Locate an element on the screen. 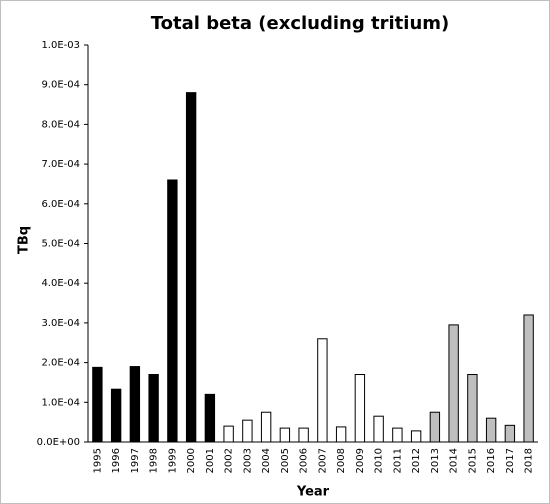  y-tick-label: 5.0E-04 is located at coordinates (60, 244).